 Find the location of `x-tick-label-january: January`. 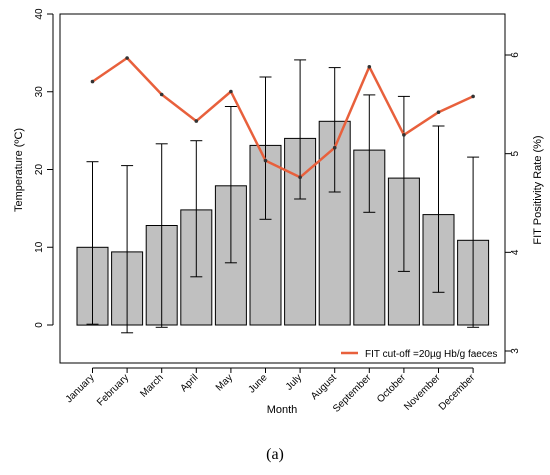

x-tick-label-january: January is located at coordinates (80, 388).